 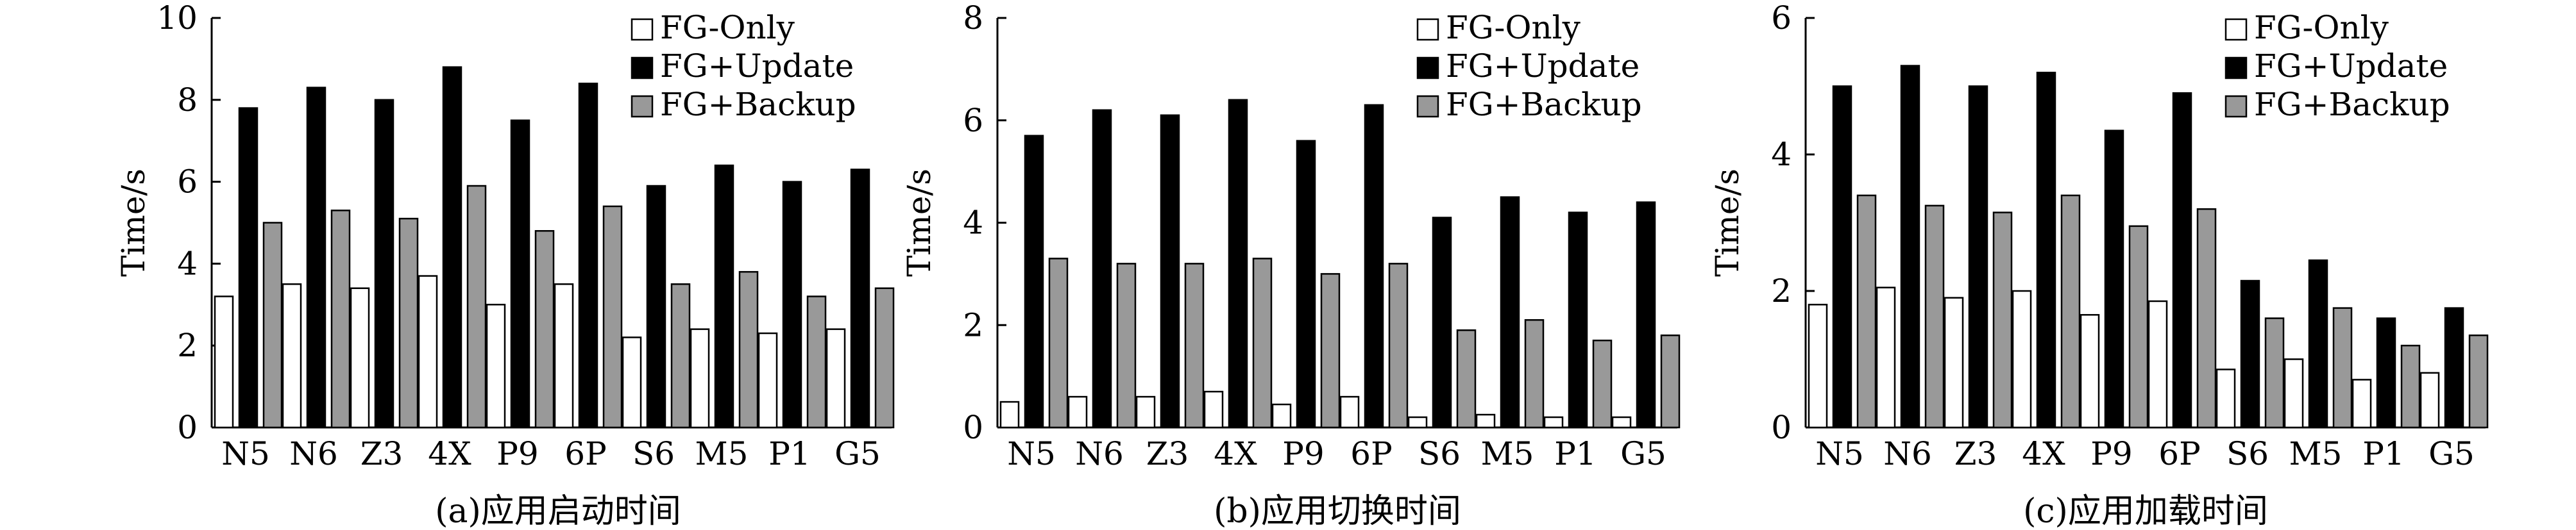 What do you see at coordinates (316, 258) in the screenshot?
I see `bar-fg-update-n6` at bounding box center [316, 258].